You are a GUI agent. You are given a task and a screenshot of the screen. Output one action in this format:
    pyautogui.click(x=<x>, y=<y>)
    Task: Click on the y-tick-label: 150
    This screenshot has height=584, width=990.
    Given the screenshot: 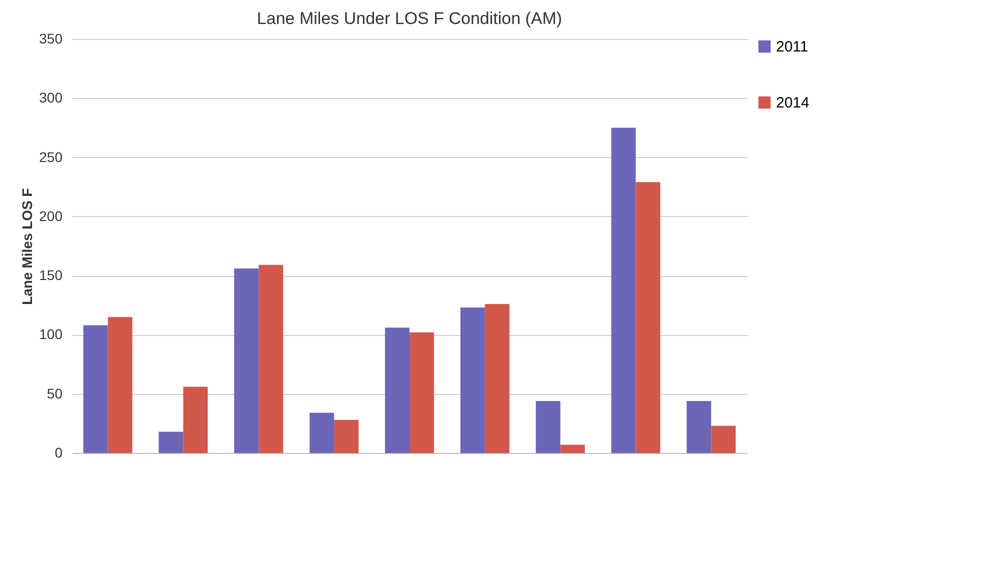 What is the action you would take?
    pyautogui.click(x=51, y=275)
    